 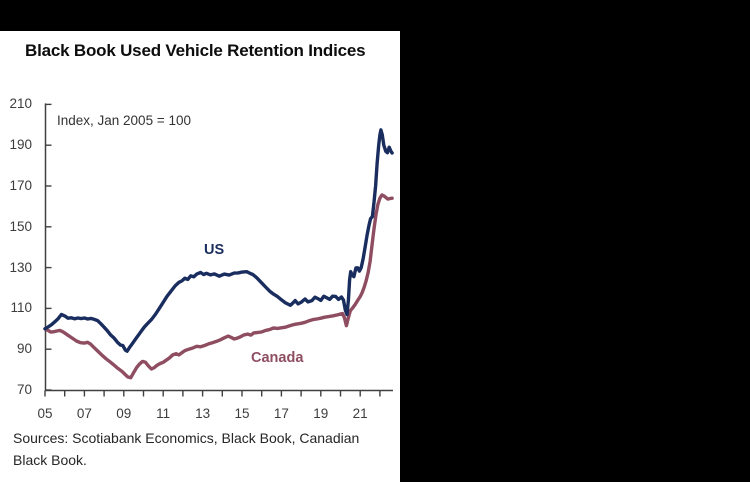 I want to click on index-base-note: Index, Jan 2005 = 100, so click(x=124, y=120).